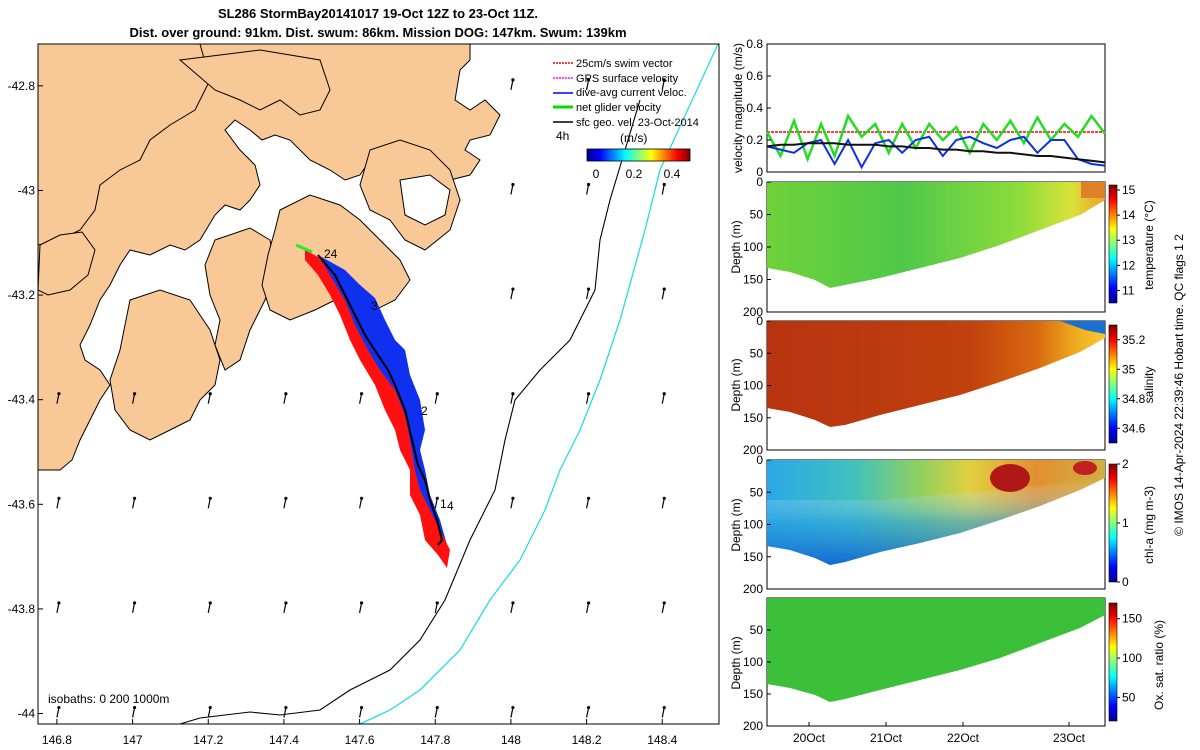 The height and width of the screenshot is (750, 1200). What do you see at coordinates (624, 64) in the screenshot?
I see `legend-swim-label: 25cm/s swim vector` at bounding box center [624, 64].